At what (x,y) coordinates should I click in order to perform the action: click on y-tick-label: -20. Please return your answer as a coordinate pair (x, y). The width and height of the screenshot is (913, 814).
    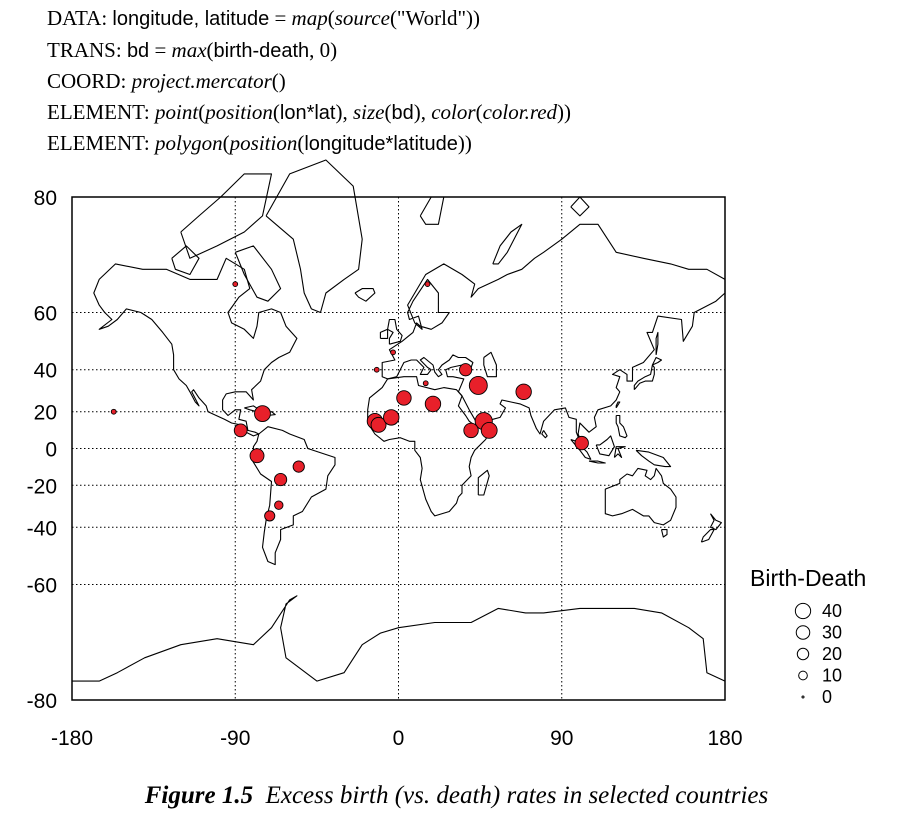
    Looking at the image, I should click on (42, 486).